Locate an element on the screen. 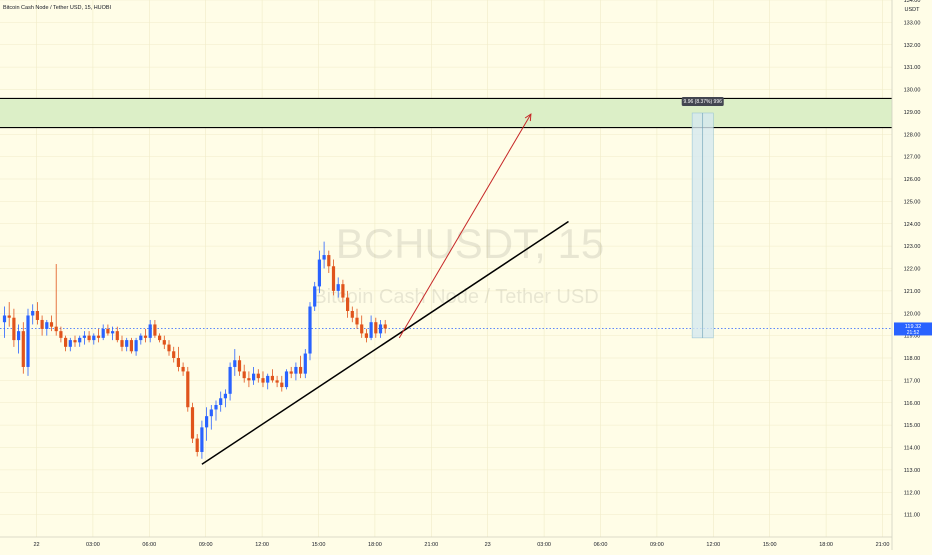  x-tick-label: 12:00 is located at coordinates (713, 545).